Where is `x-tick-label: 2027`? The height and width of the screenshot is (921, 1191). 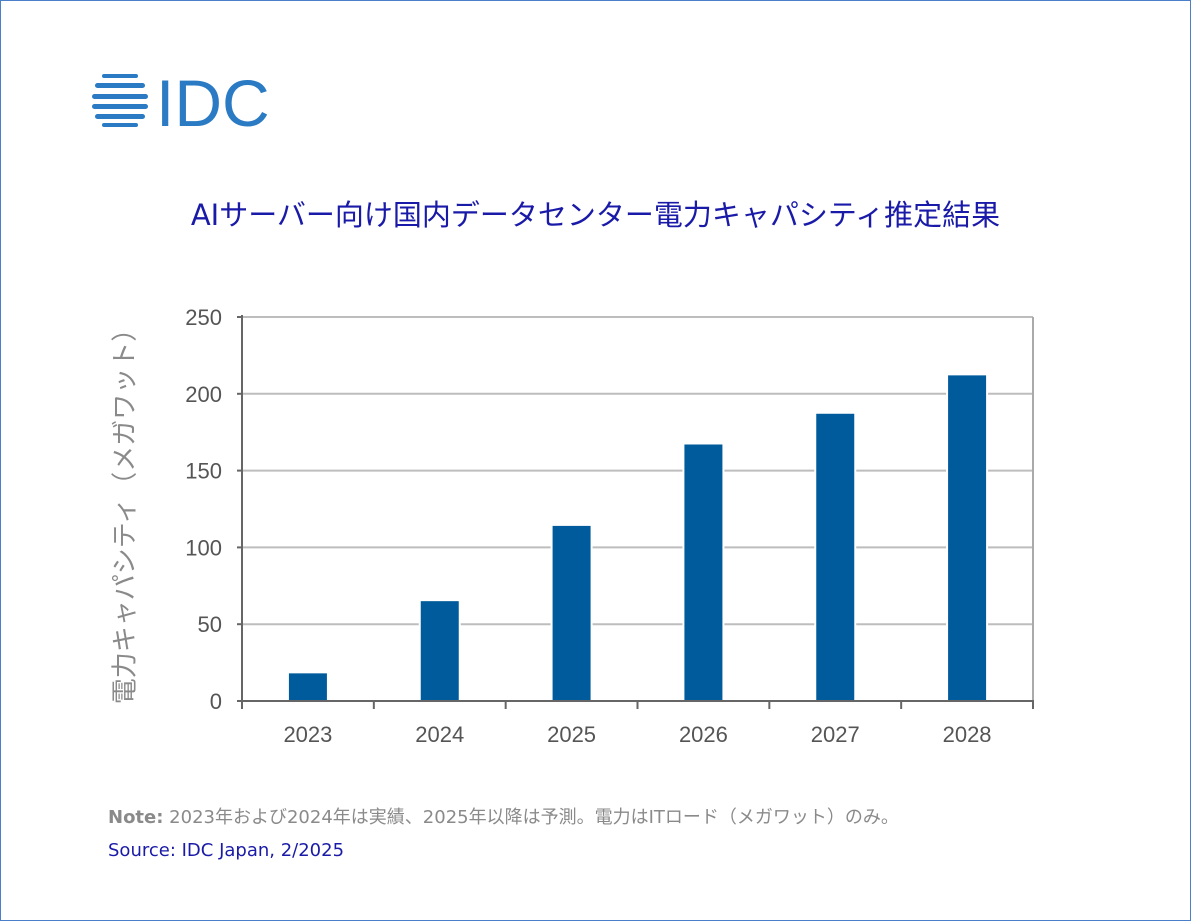 x-tick-label: 2027 is located at coordinates (835, 734).